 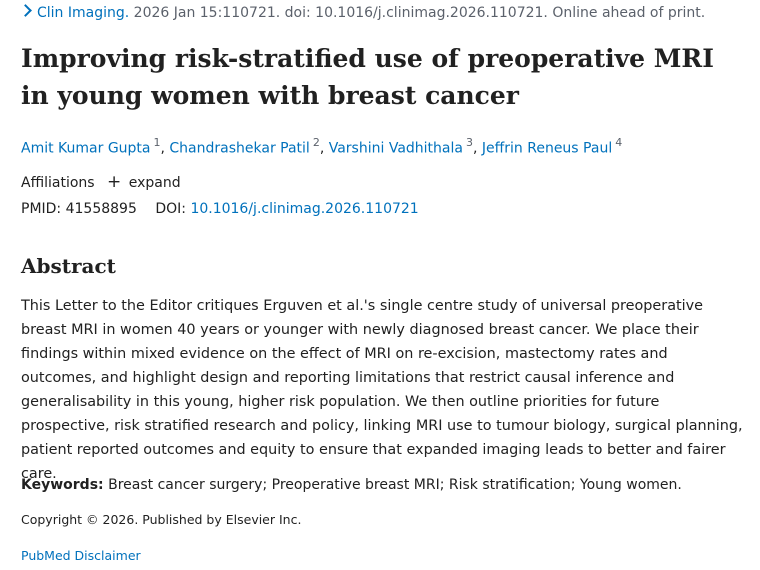 I want to click on journal-link: Clin Imaging., so click(x=83, y=13).